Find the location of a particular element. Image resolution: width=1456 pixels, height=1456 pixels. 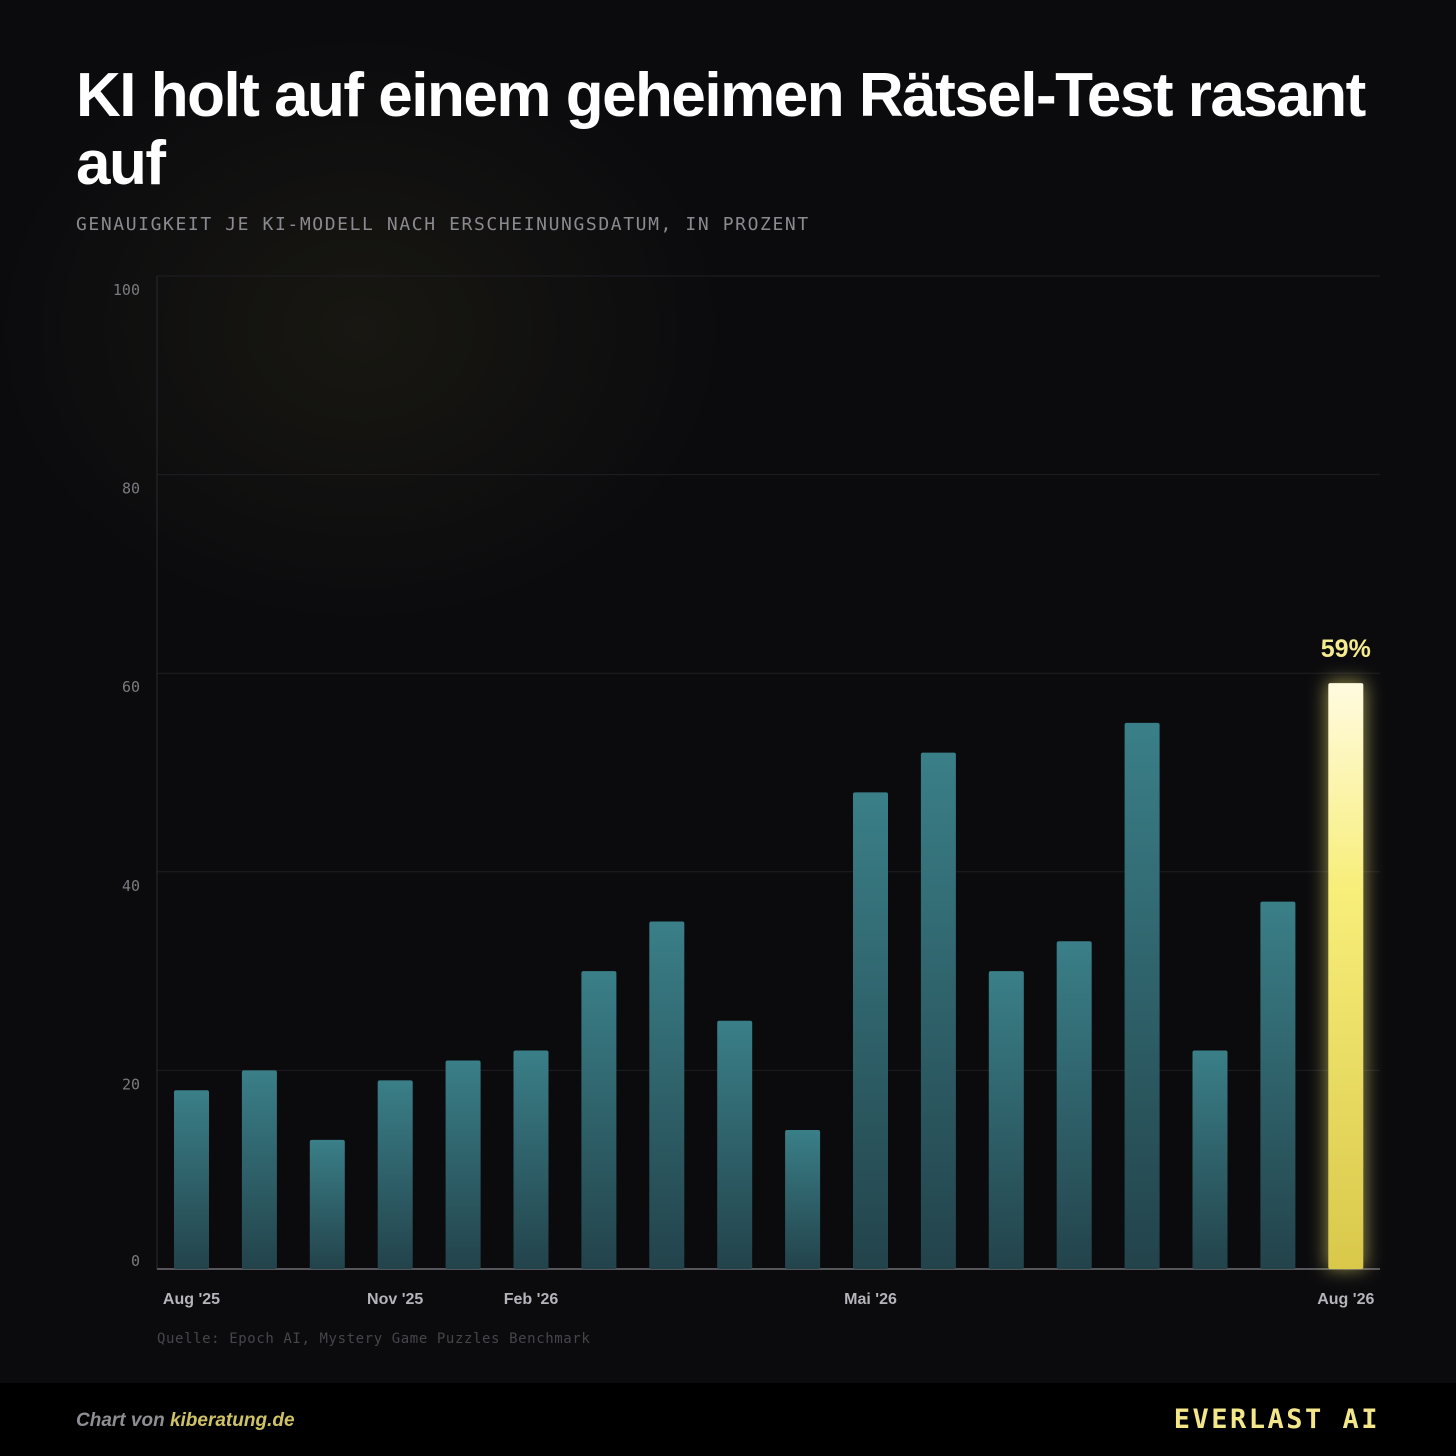

y-tick-label: 100 is located at coordinates (126, 290).